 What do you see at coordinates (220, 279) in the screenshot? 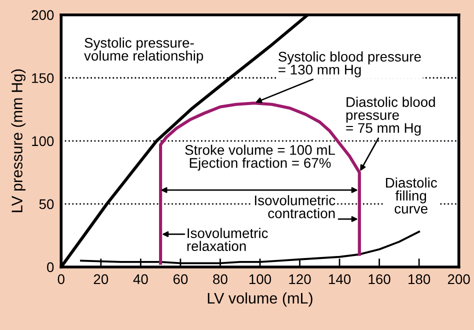
I see `x-tick-label: 80` at bounding box center [220, 279].